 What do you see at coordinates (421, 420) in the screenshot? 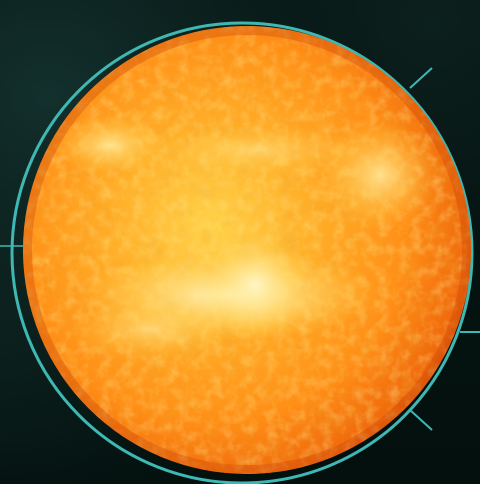
I see `ring-tick-bottom-right` at bounding box center [421, 420].